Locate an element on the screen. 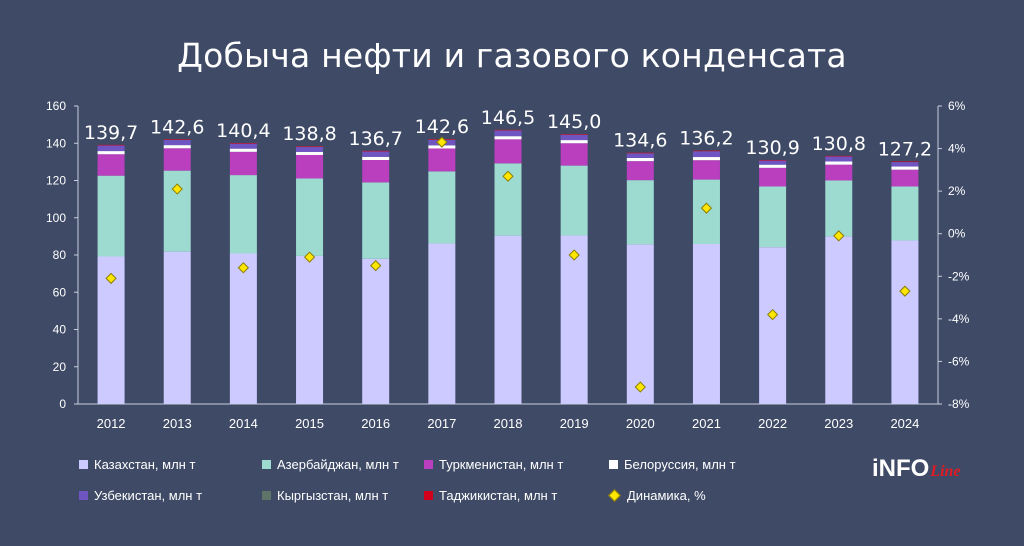 This screenshot has width=1024, height=546. y-tick-label: 0 is located at coordinates (62, 404).